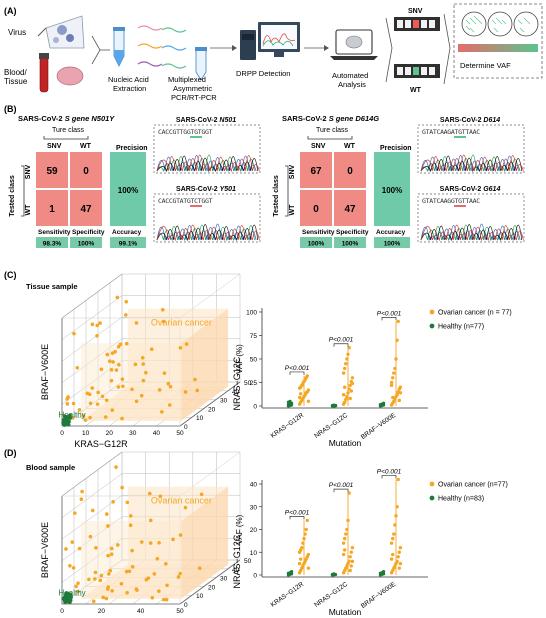 This screenshot has width=546, height=618. What do you see at coordinates (389, 471) in the screenshot?
I see `p-value-label: P<0.001` at bounding box center [389, 471].